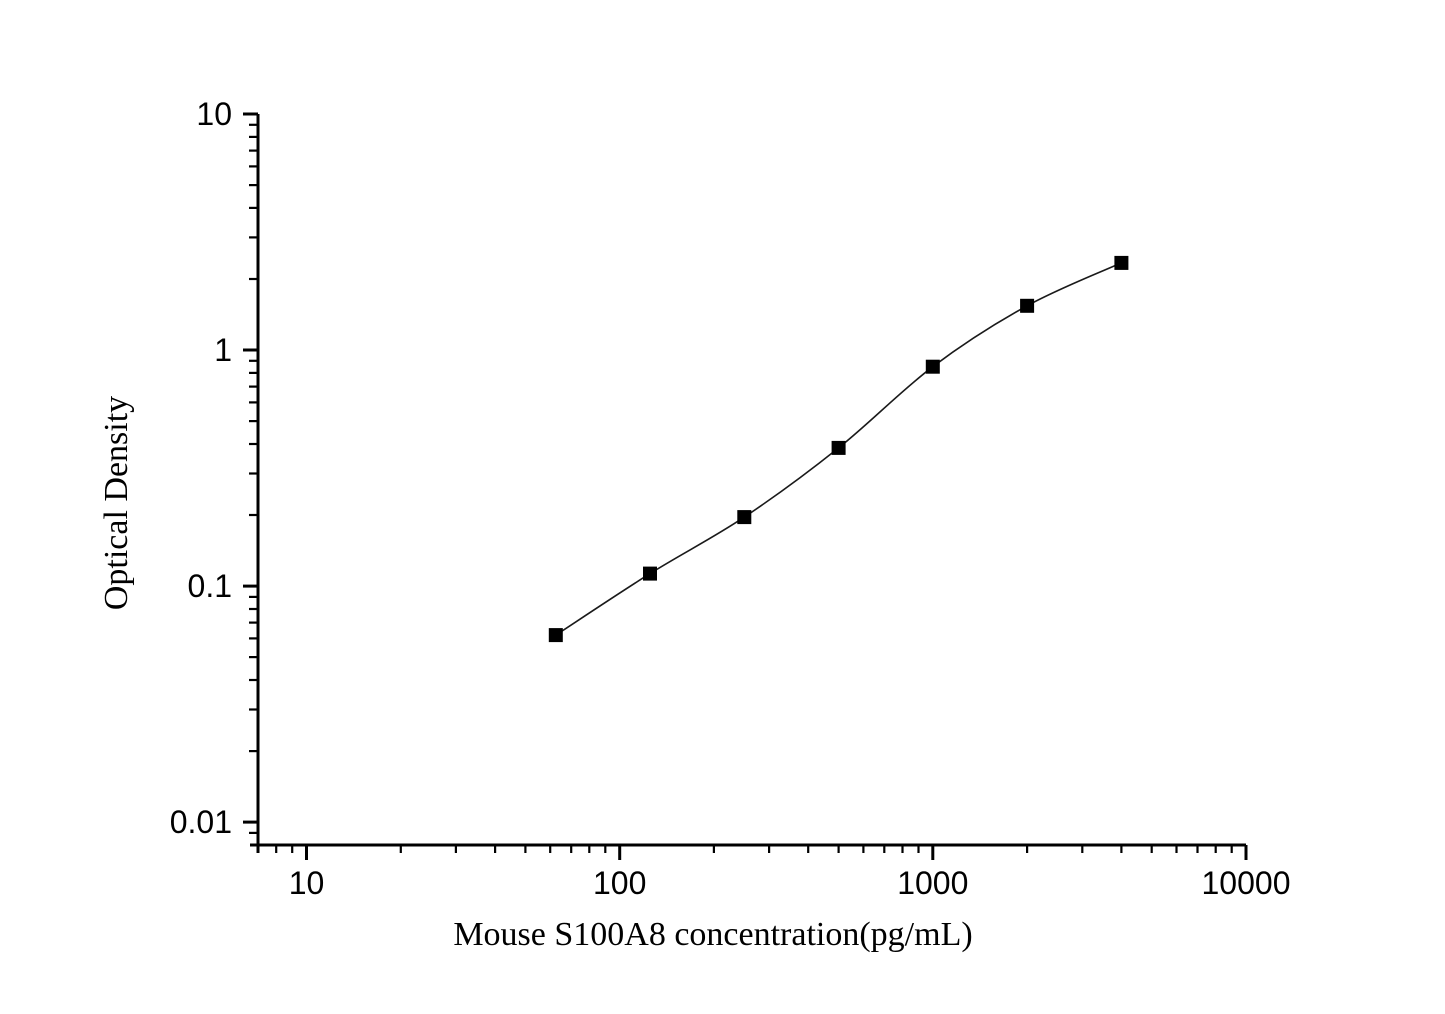 The width and height of the screenshot is (1445, 1014). What do you see at coordinates (214, 114) in the screenshot?
I see `y-tick-label: 10` at bounding box center [214, 114].